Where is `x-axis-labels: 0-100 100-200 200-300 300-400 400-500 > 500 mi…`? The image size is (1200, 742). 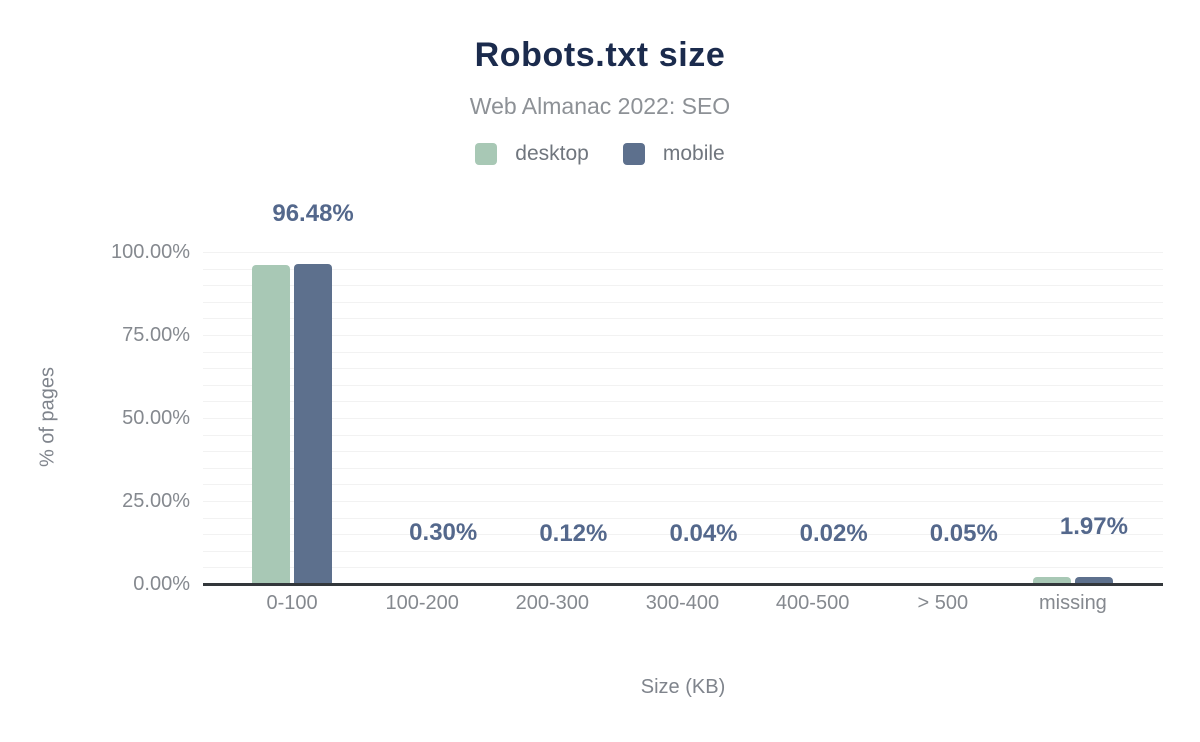
x-axis-labels: 0-100 100-200 200-300 300-400 400-500 > 500 mi… is located at coordinates (683, 603).